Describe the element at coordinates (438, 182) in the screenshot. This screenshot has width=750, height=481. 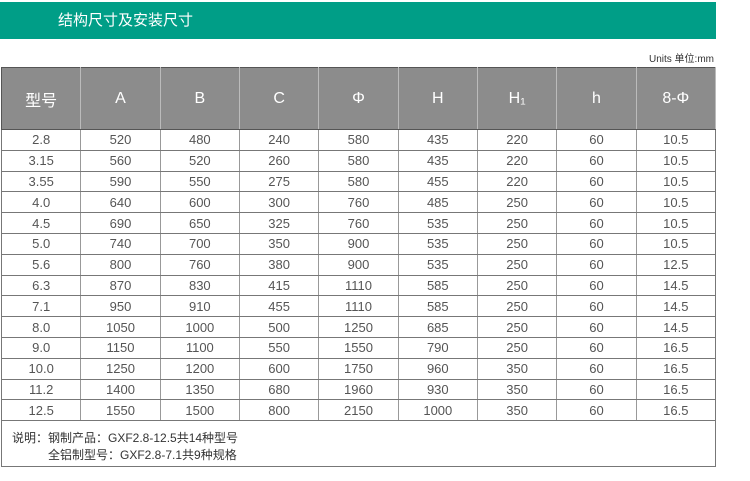
I see `table-cell: 455` at that location.